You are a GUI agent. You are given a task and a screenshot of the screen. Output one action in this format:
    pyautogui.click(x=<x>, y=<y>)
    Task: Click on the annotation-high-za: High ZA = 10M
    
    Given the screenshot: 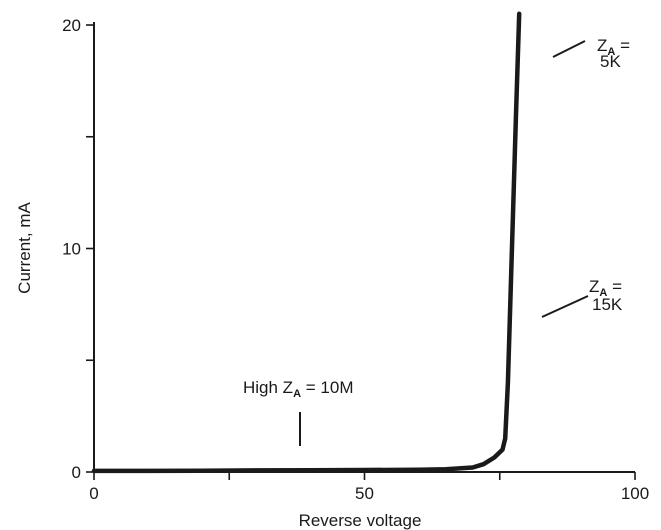 What is the action you would take?
    pyautogui.click(x=298, y=389)
    